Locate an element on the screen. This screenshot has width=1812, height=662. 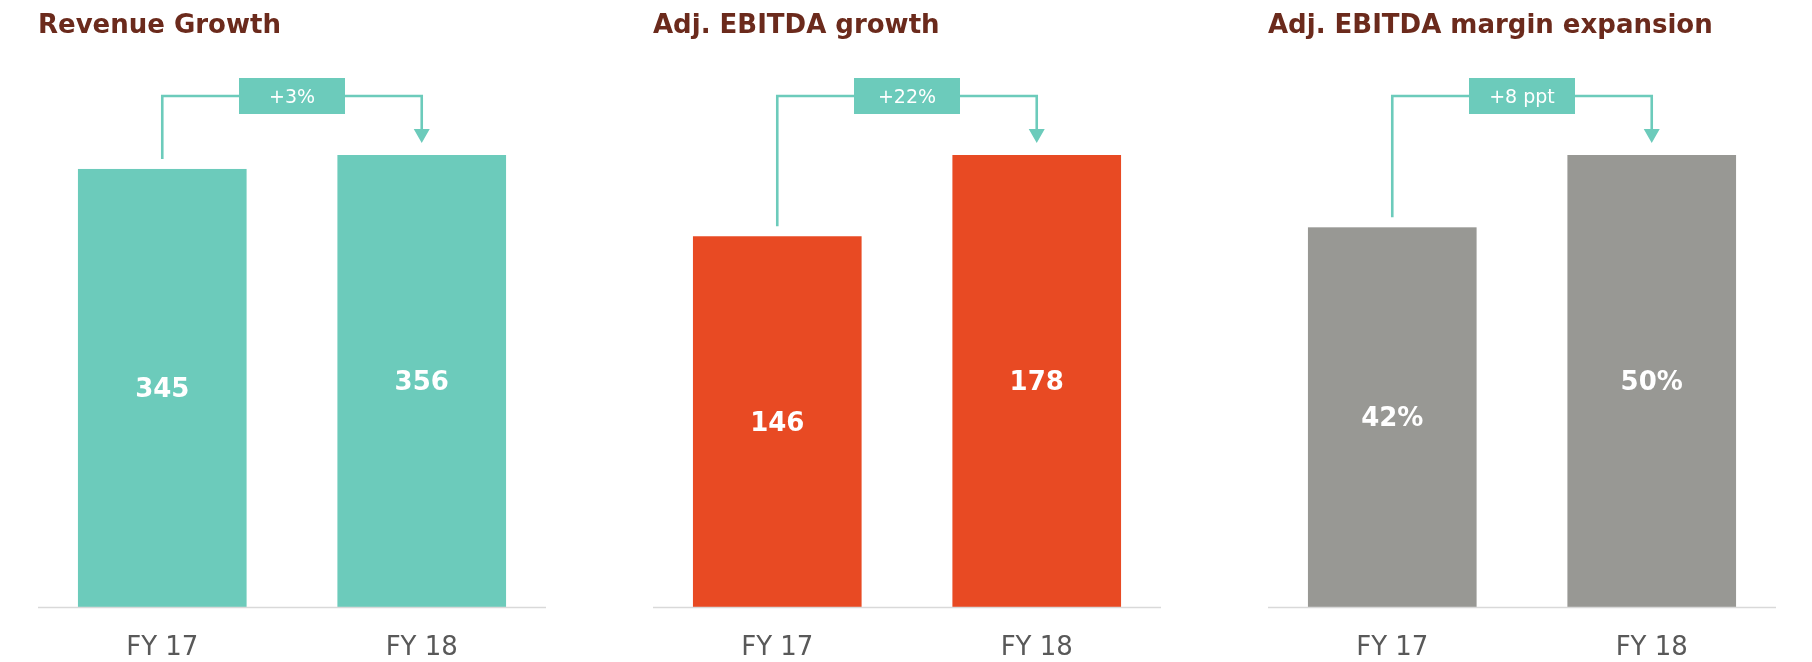
data-label: 356 is located at coordinates (421, 381).